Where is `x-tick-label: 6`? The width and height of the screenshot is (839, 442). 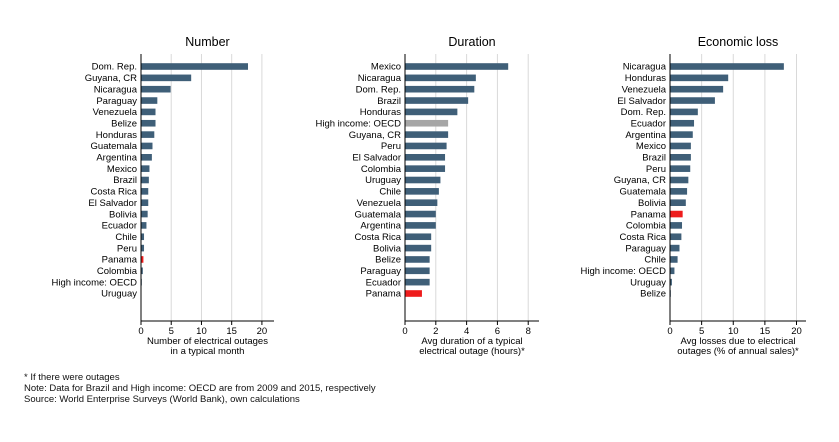
x-tick-label: 6 is located at coordinates (497, 331).